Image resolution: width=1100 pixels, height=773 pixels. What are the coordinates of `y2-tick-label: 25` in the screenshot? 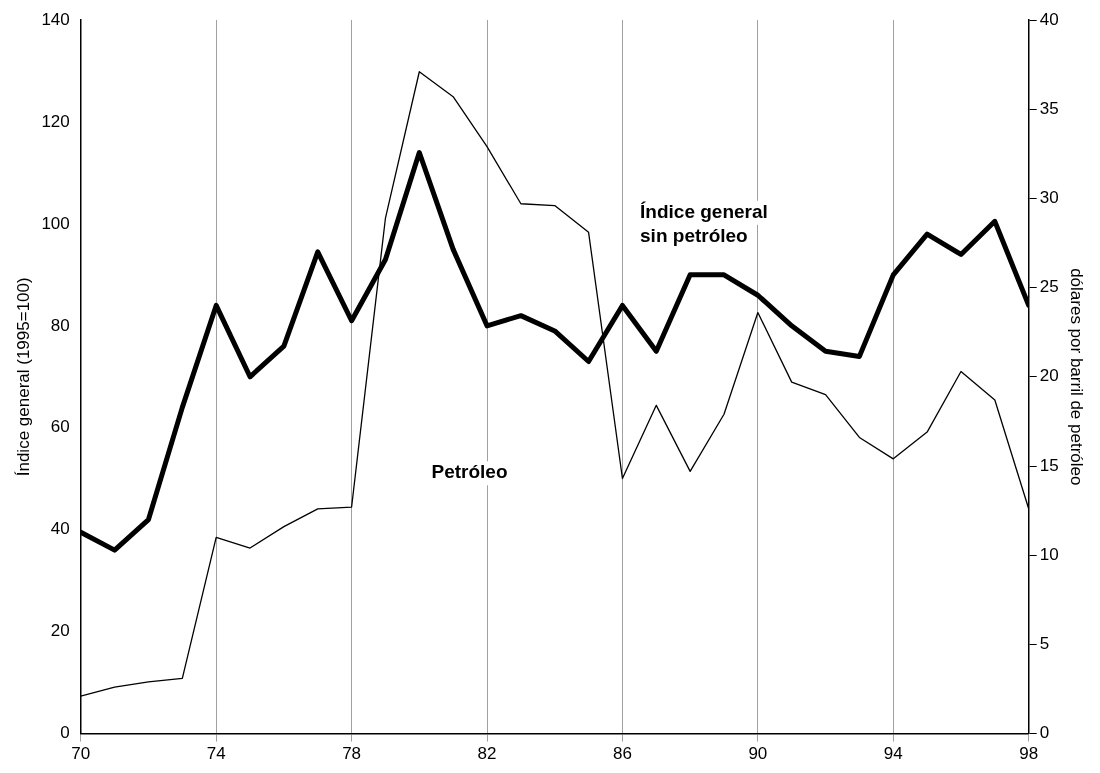 It's located at (1049, 287).